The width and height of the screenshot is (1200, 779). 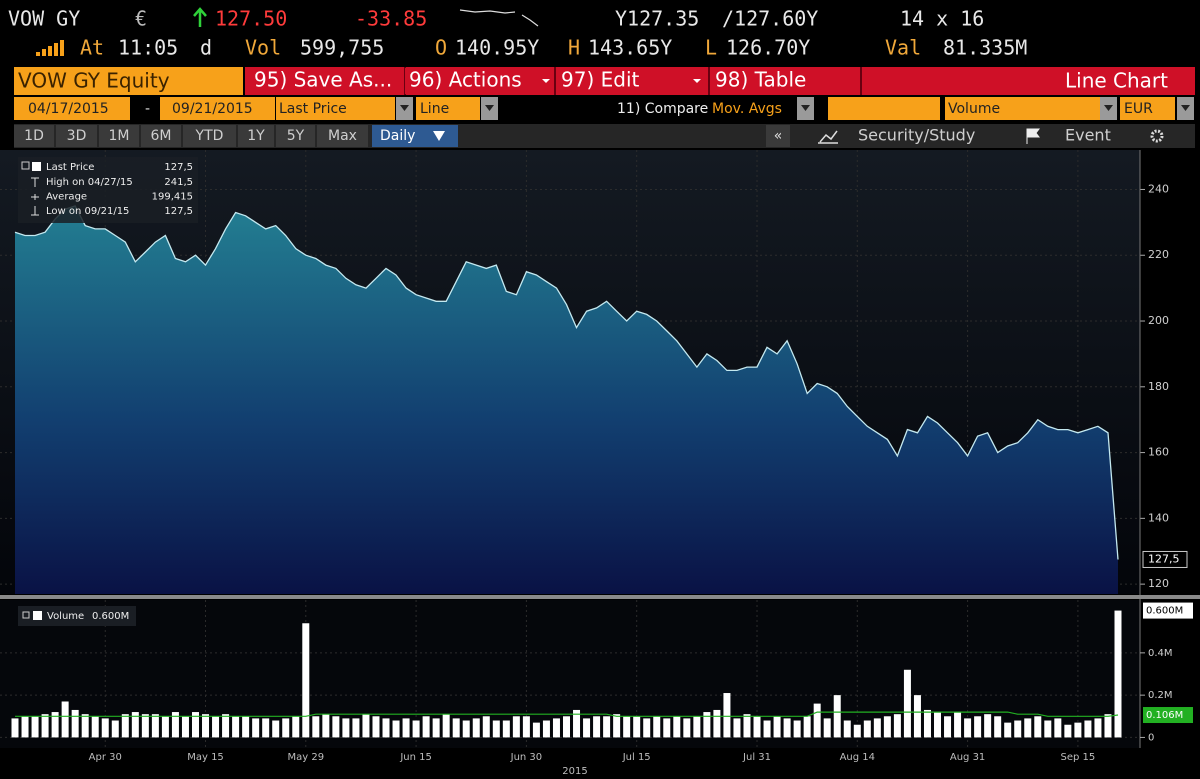 I want to click on security-field, so click(x=128, y=81).